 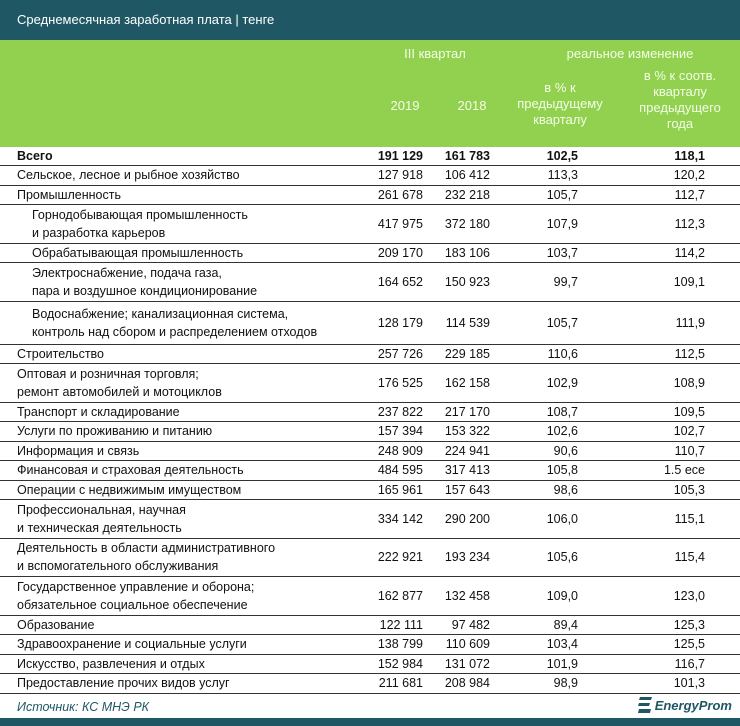 I want to click on value-prev-quarter: 106,0, so click(x=562, y=518).